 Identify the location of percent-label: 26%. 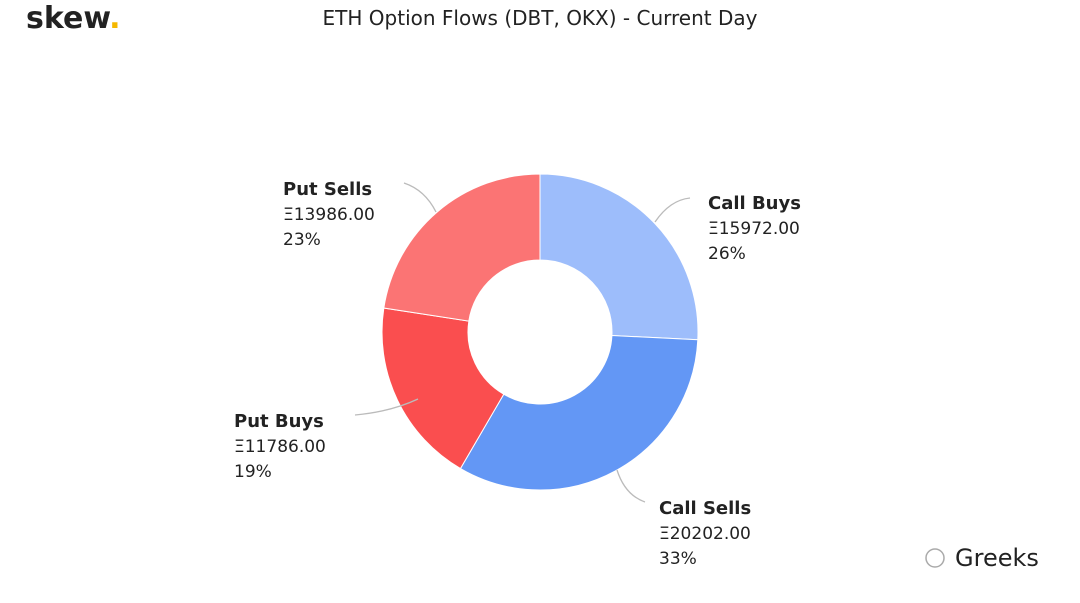
(727, 254).